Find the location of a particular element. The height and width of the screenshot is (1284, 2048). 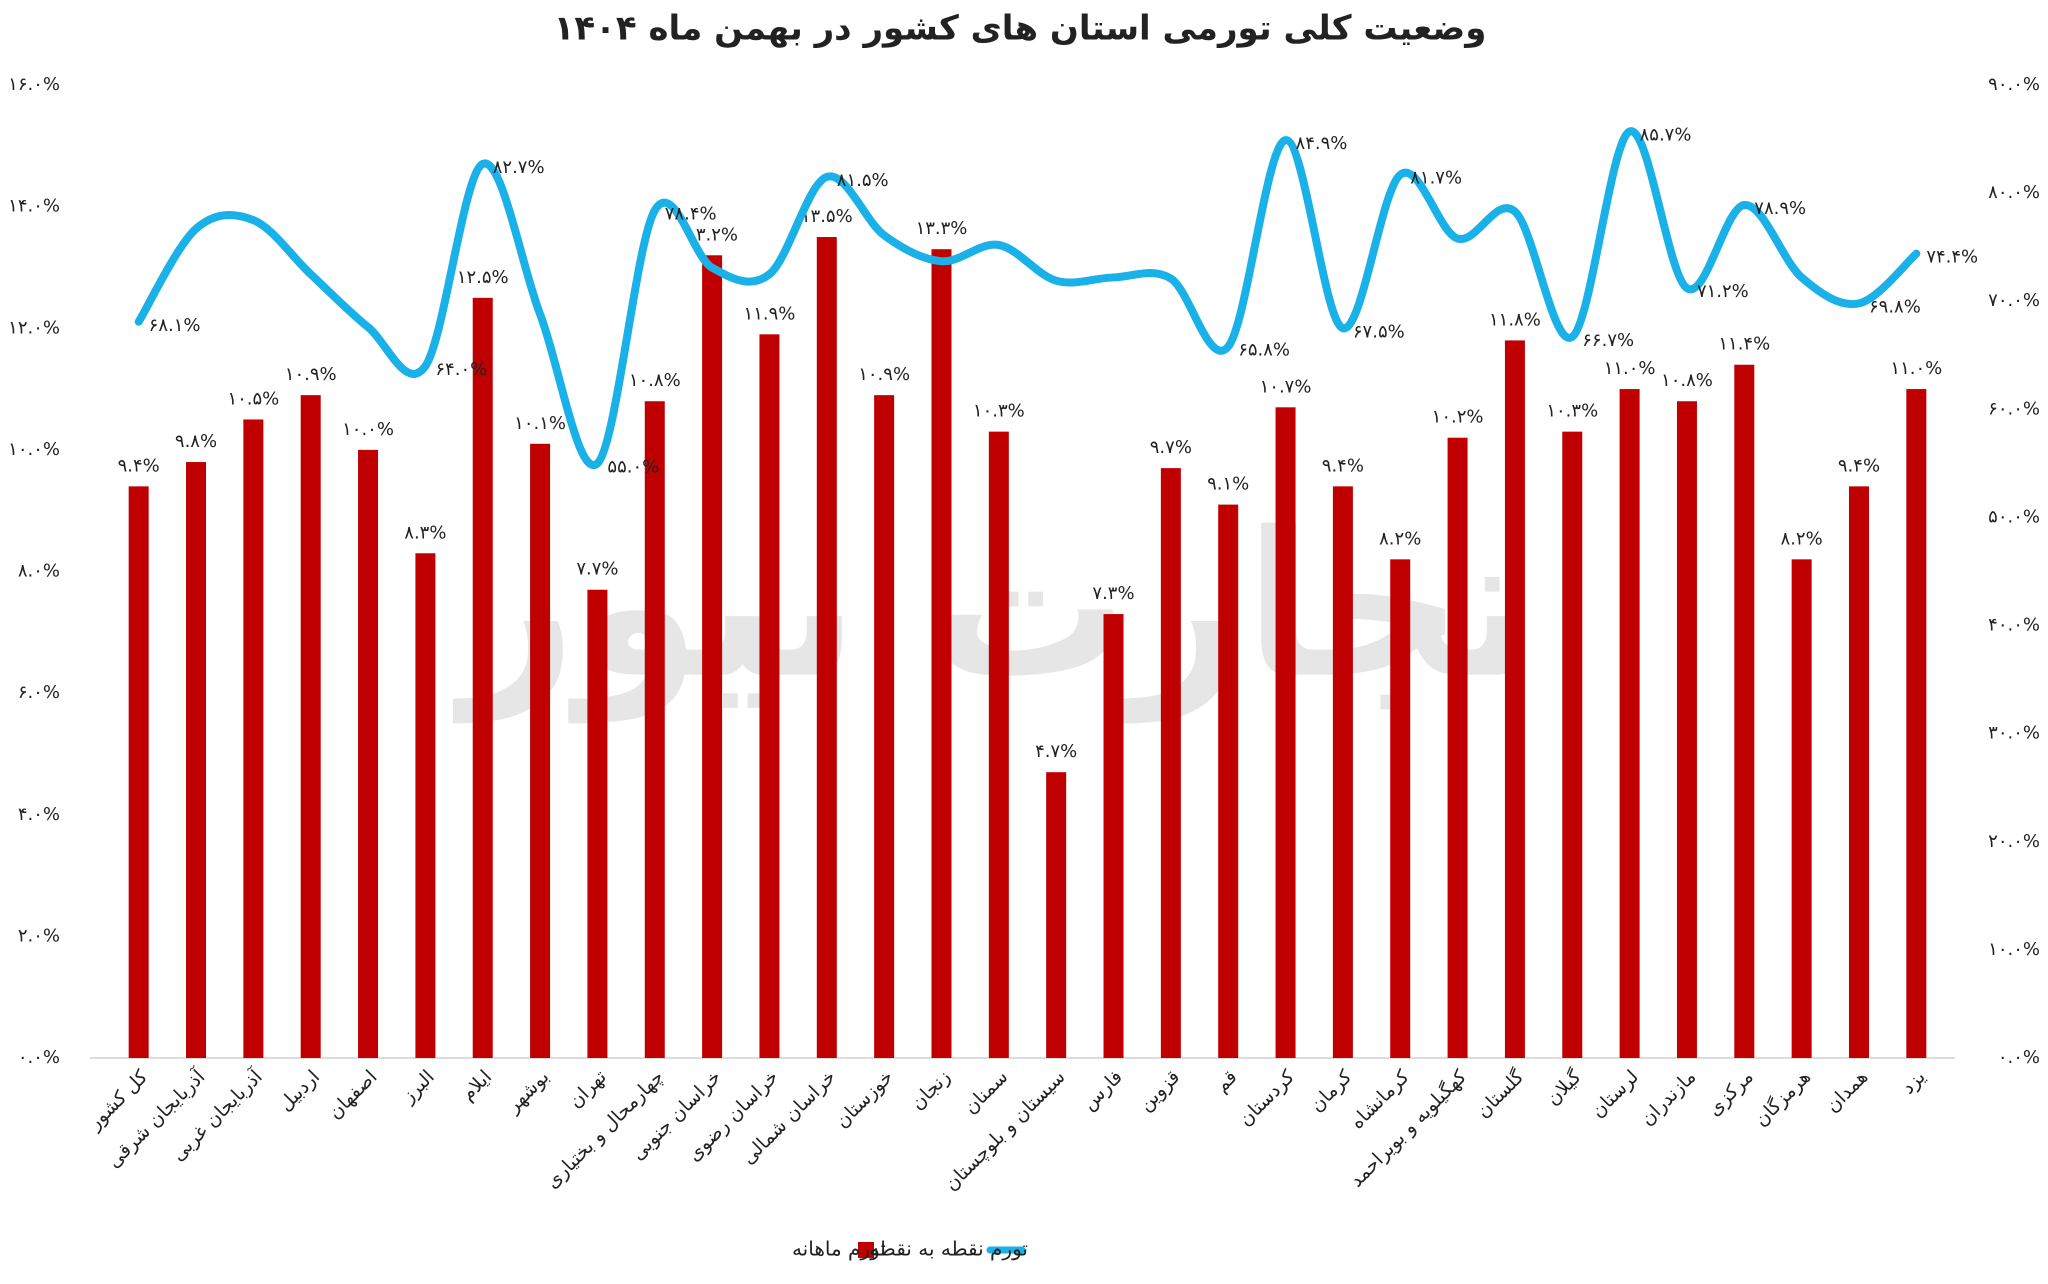

y2-tick-label: ۴۰.۰% is located at coordinates (2014, 625).